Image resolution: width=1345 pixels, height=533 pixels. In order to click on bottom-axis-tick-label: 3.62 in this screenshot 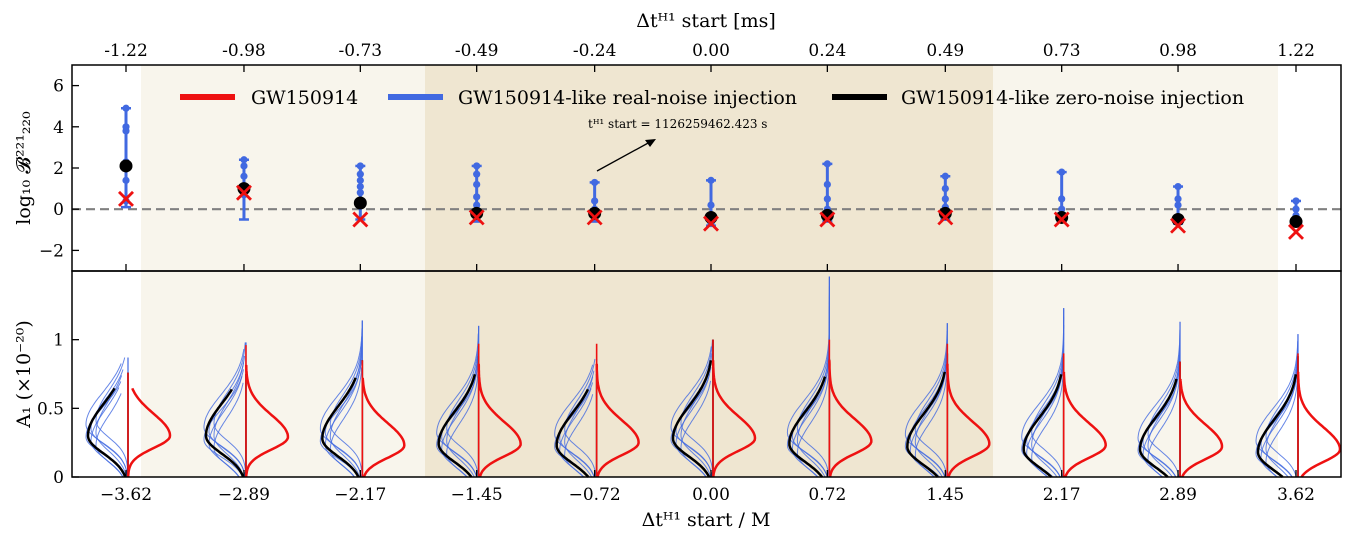, I will do `click(1296, 495)`.